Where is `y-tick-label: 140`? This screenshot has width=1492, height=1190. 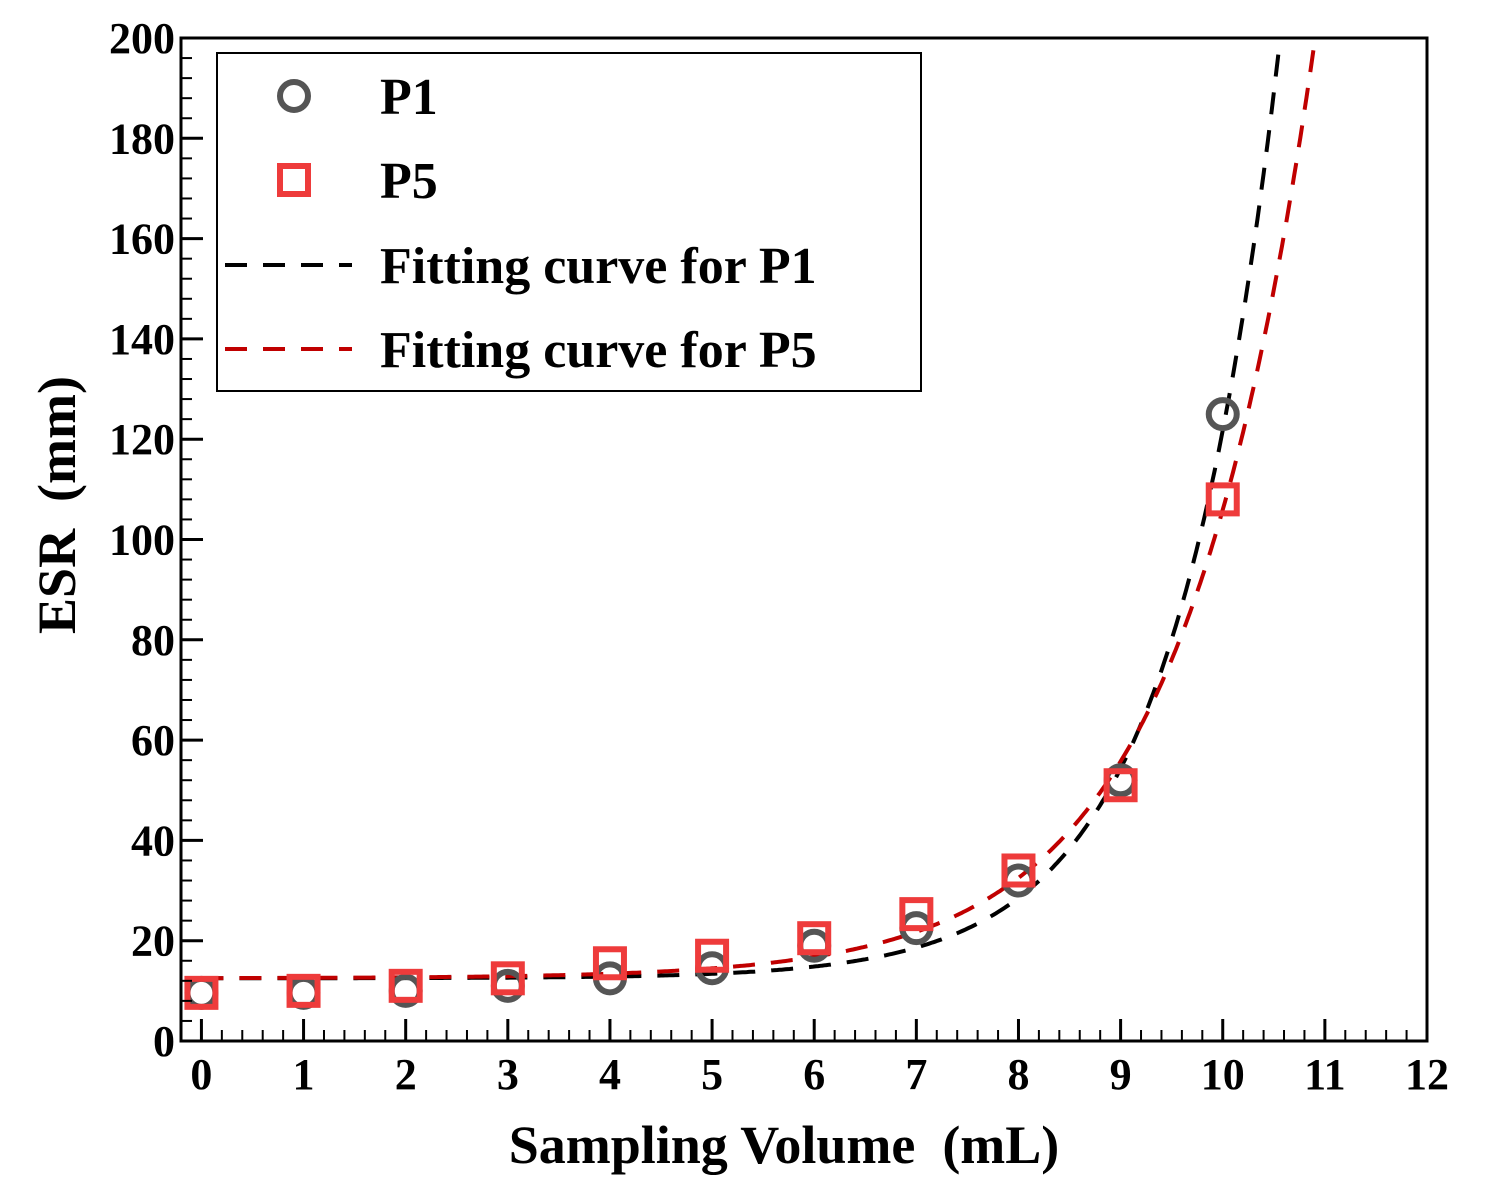
y-tick-label: 140 is located at coordinates (142, 339).